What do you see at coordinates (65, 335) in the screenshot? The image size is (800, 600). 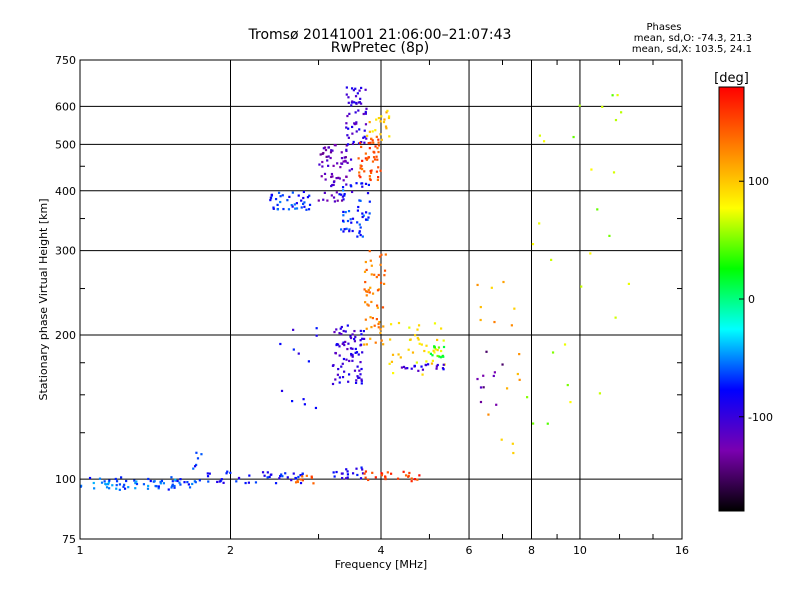 I see `y-tick-label: 200` at bounding box center [65, 335].